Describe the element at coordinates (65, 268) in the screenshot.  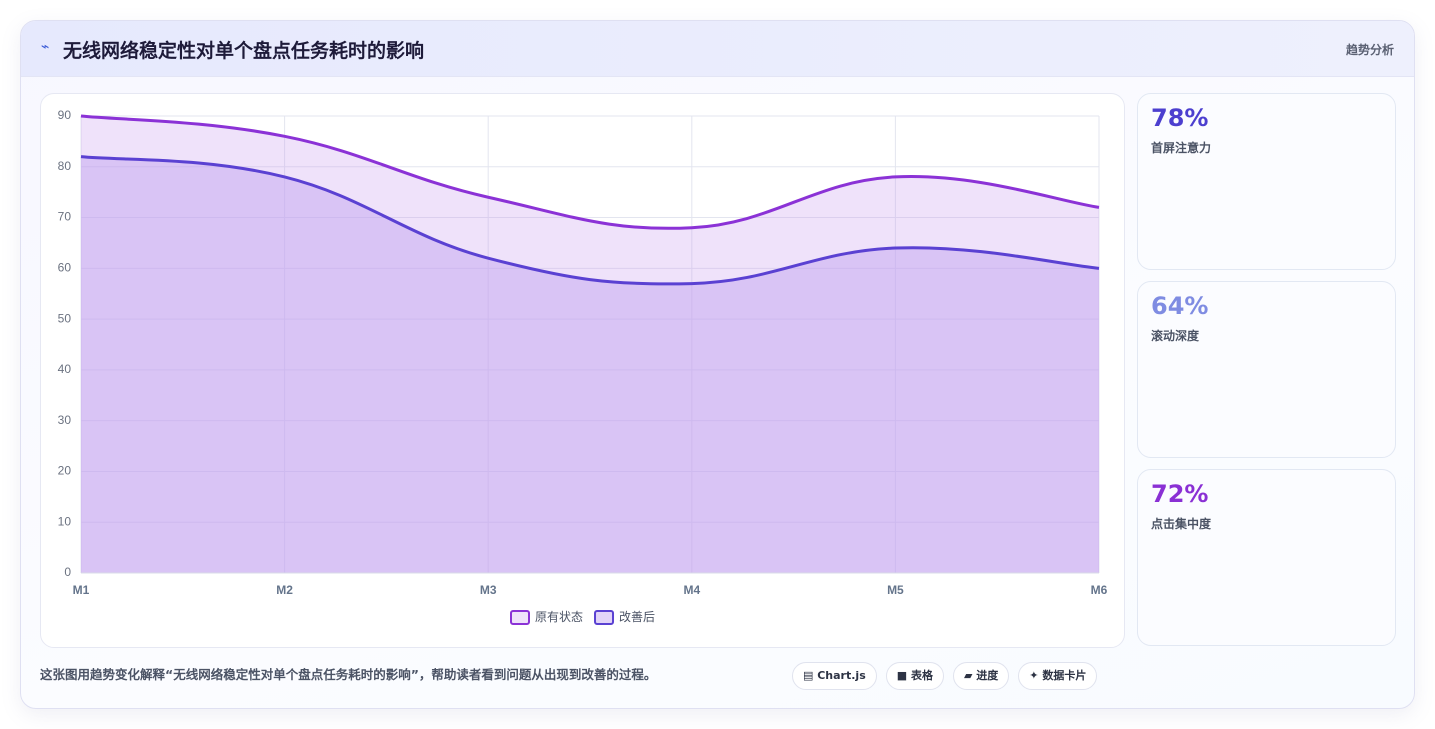
I see `y-tick-label: 60` at that location.